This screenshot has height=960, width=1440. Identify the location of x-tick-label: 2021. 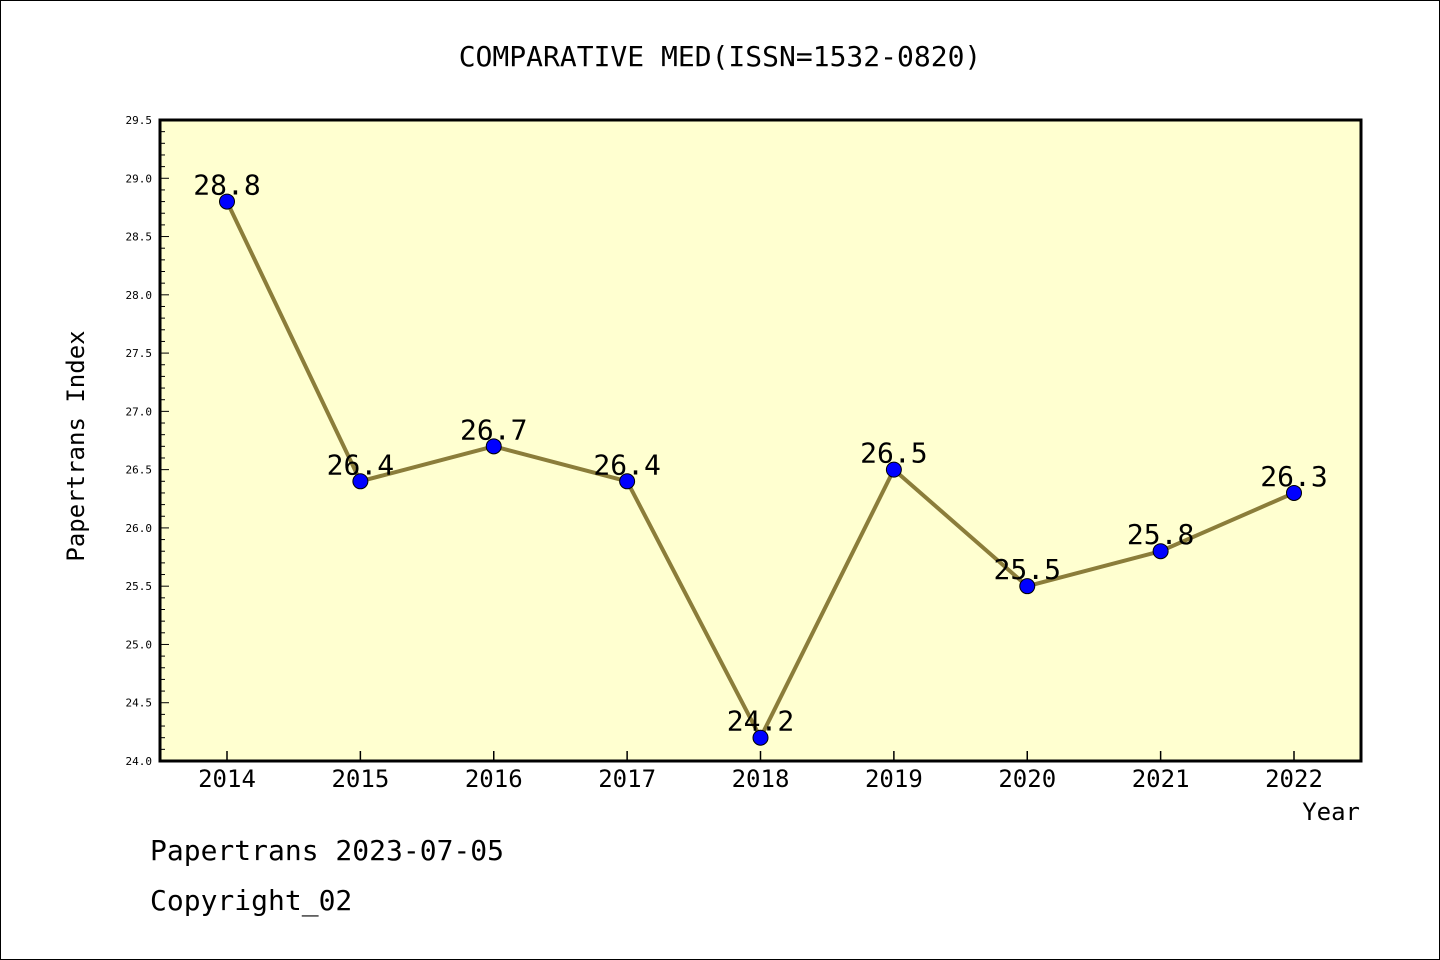
(1161, 779).